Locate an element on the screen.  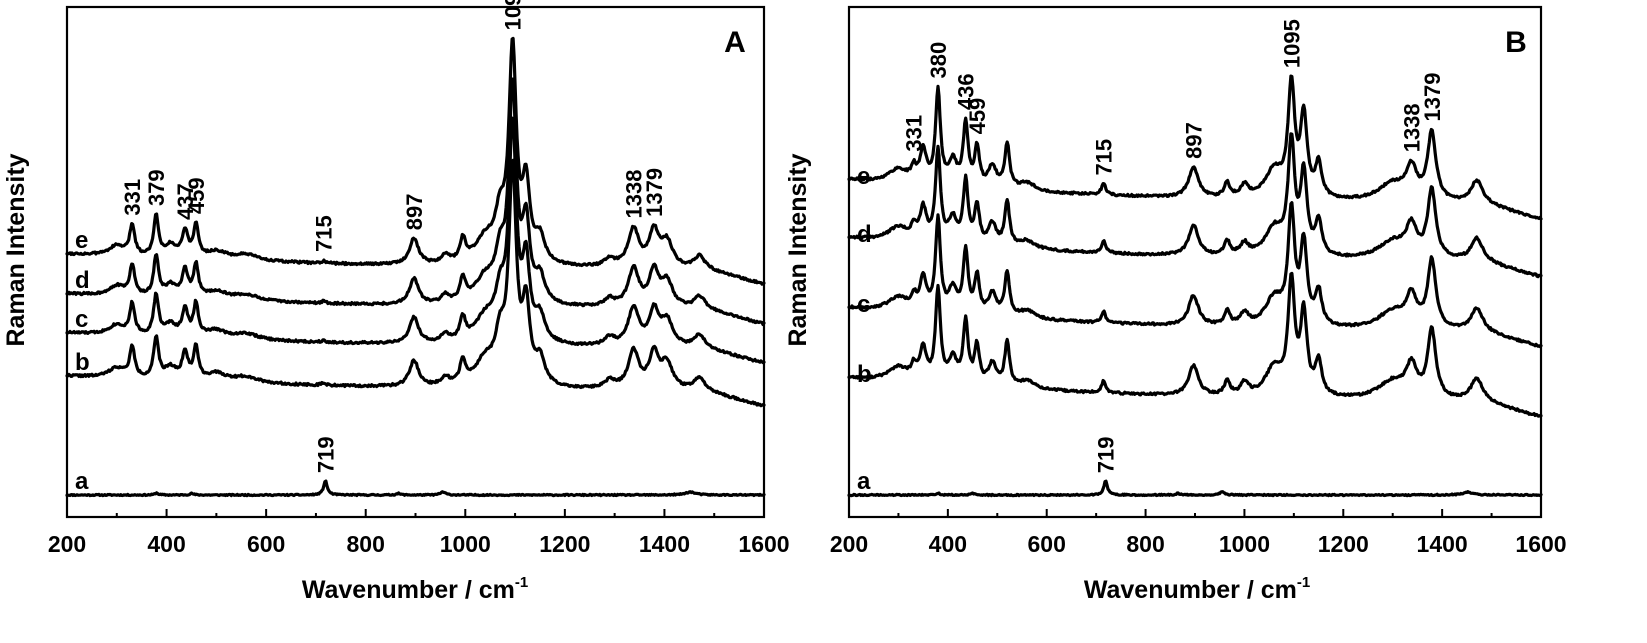
trace-e is located at coordinates (1195, 147).